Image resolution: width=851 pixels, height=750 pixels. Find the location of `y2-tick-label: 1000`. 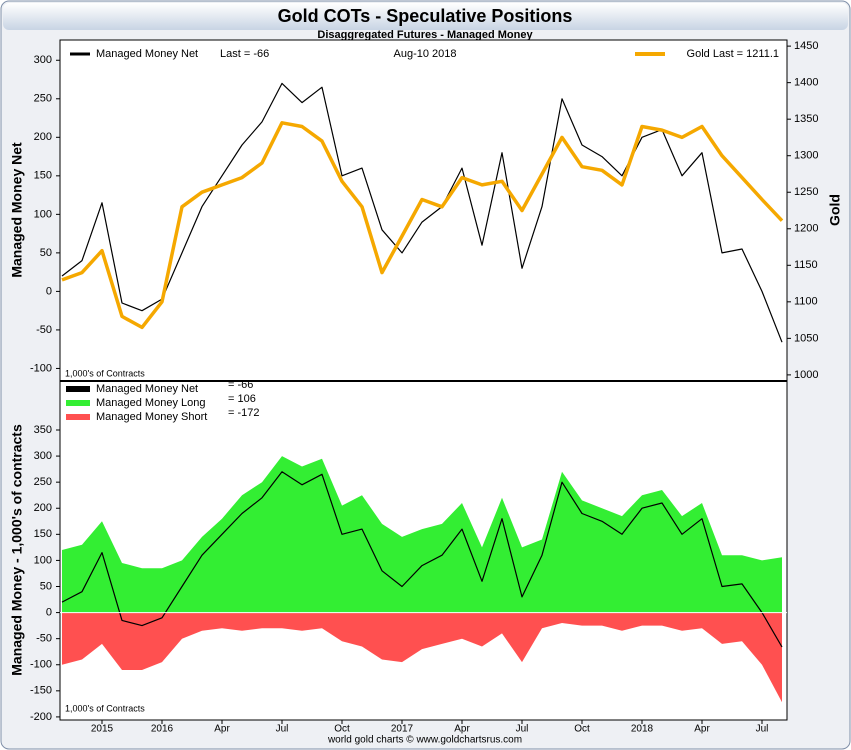

y2-tick-label: 1000 is located at coordinates (806, 375).